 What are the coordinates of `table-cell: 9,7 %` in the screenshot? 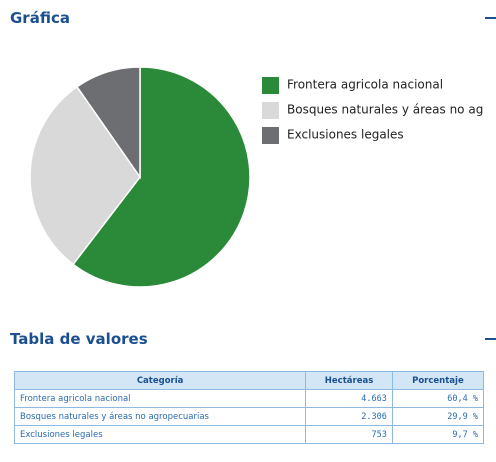 It's located at (438, 434).